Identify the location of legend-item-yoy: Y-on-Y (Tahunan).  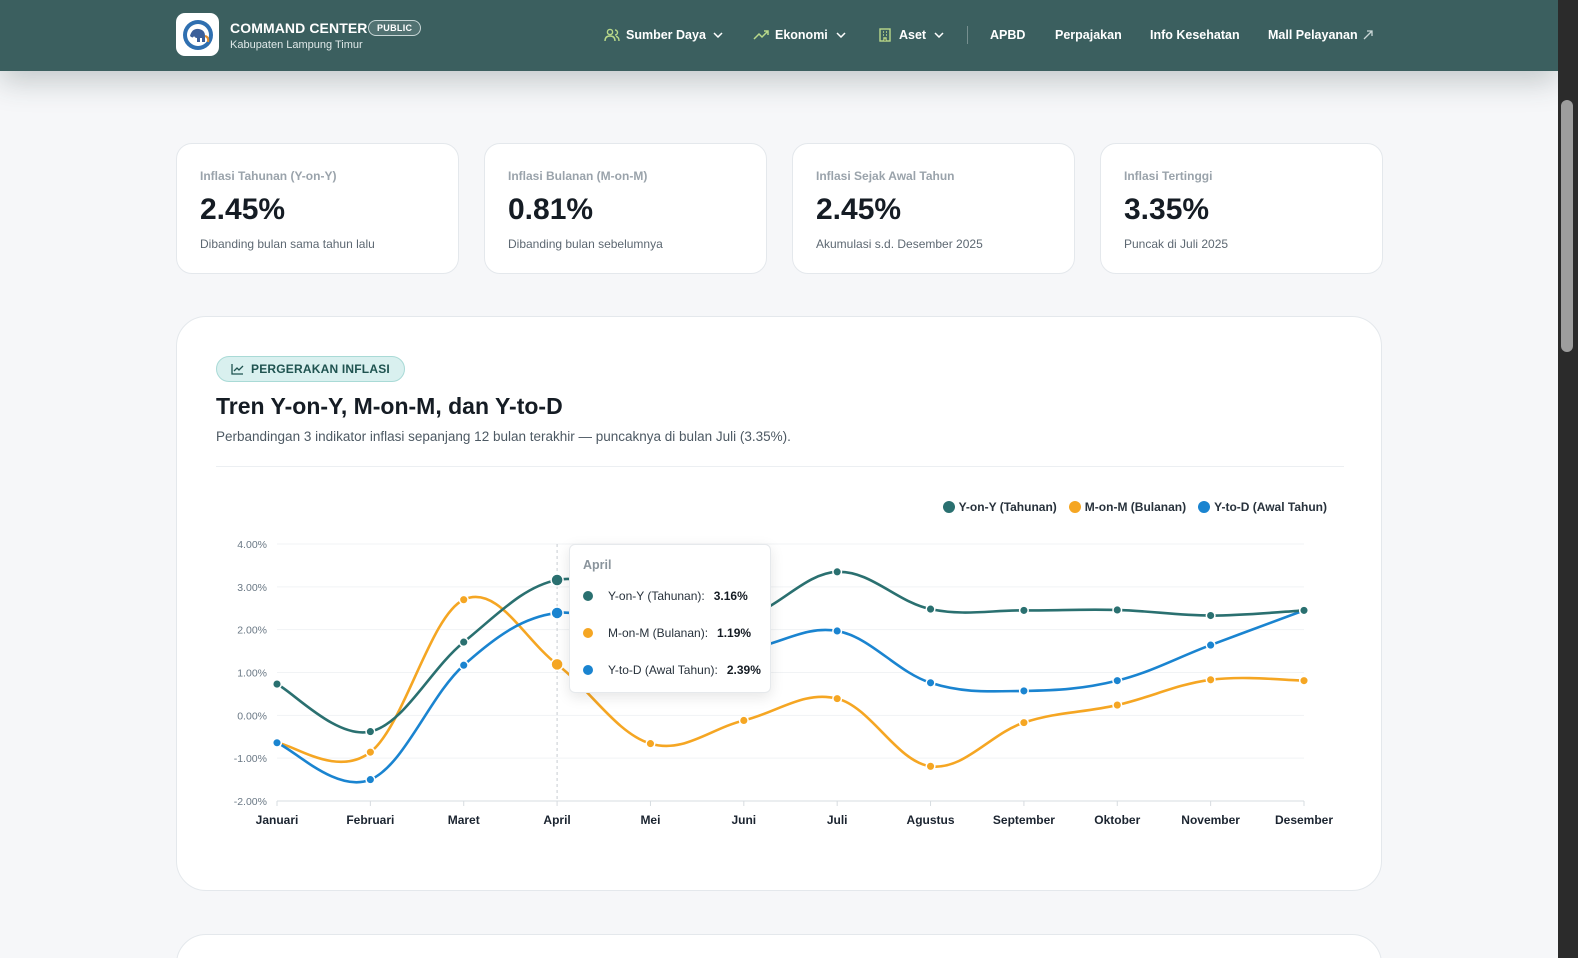
(999, 507).